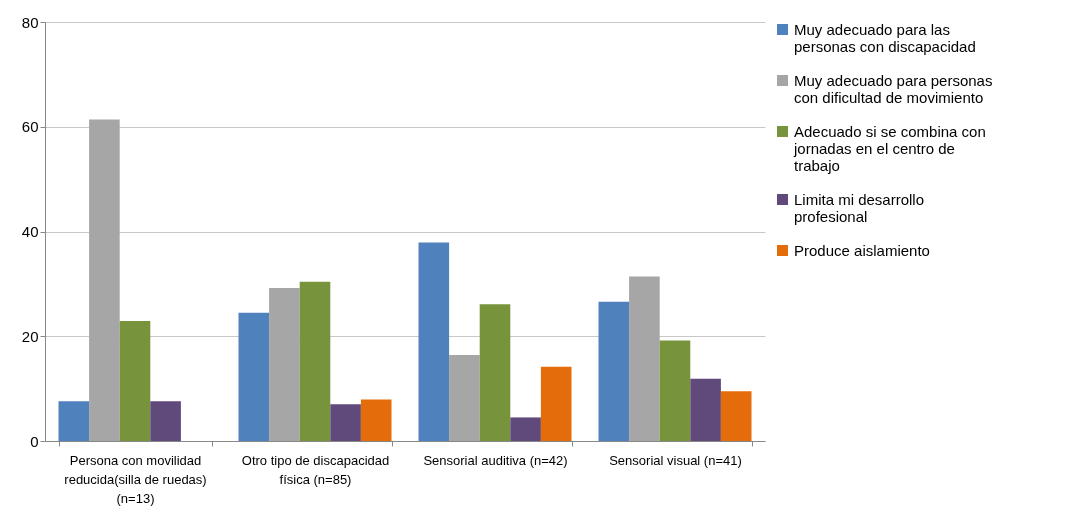 This screenshot has height=519, width=1090. Describe the element at coordinates (135, 479) in the screenshot. I see `x-tick-label: Persona con movilidad reducida(silla de ruedas) (n=13)` at that location.